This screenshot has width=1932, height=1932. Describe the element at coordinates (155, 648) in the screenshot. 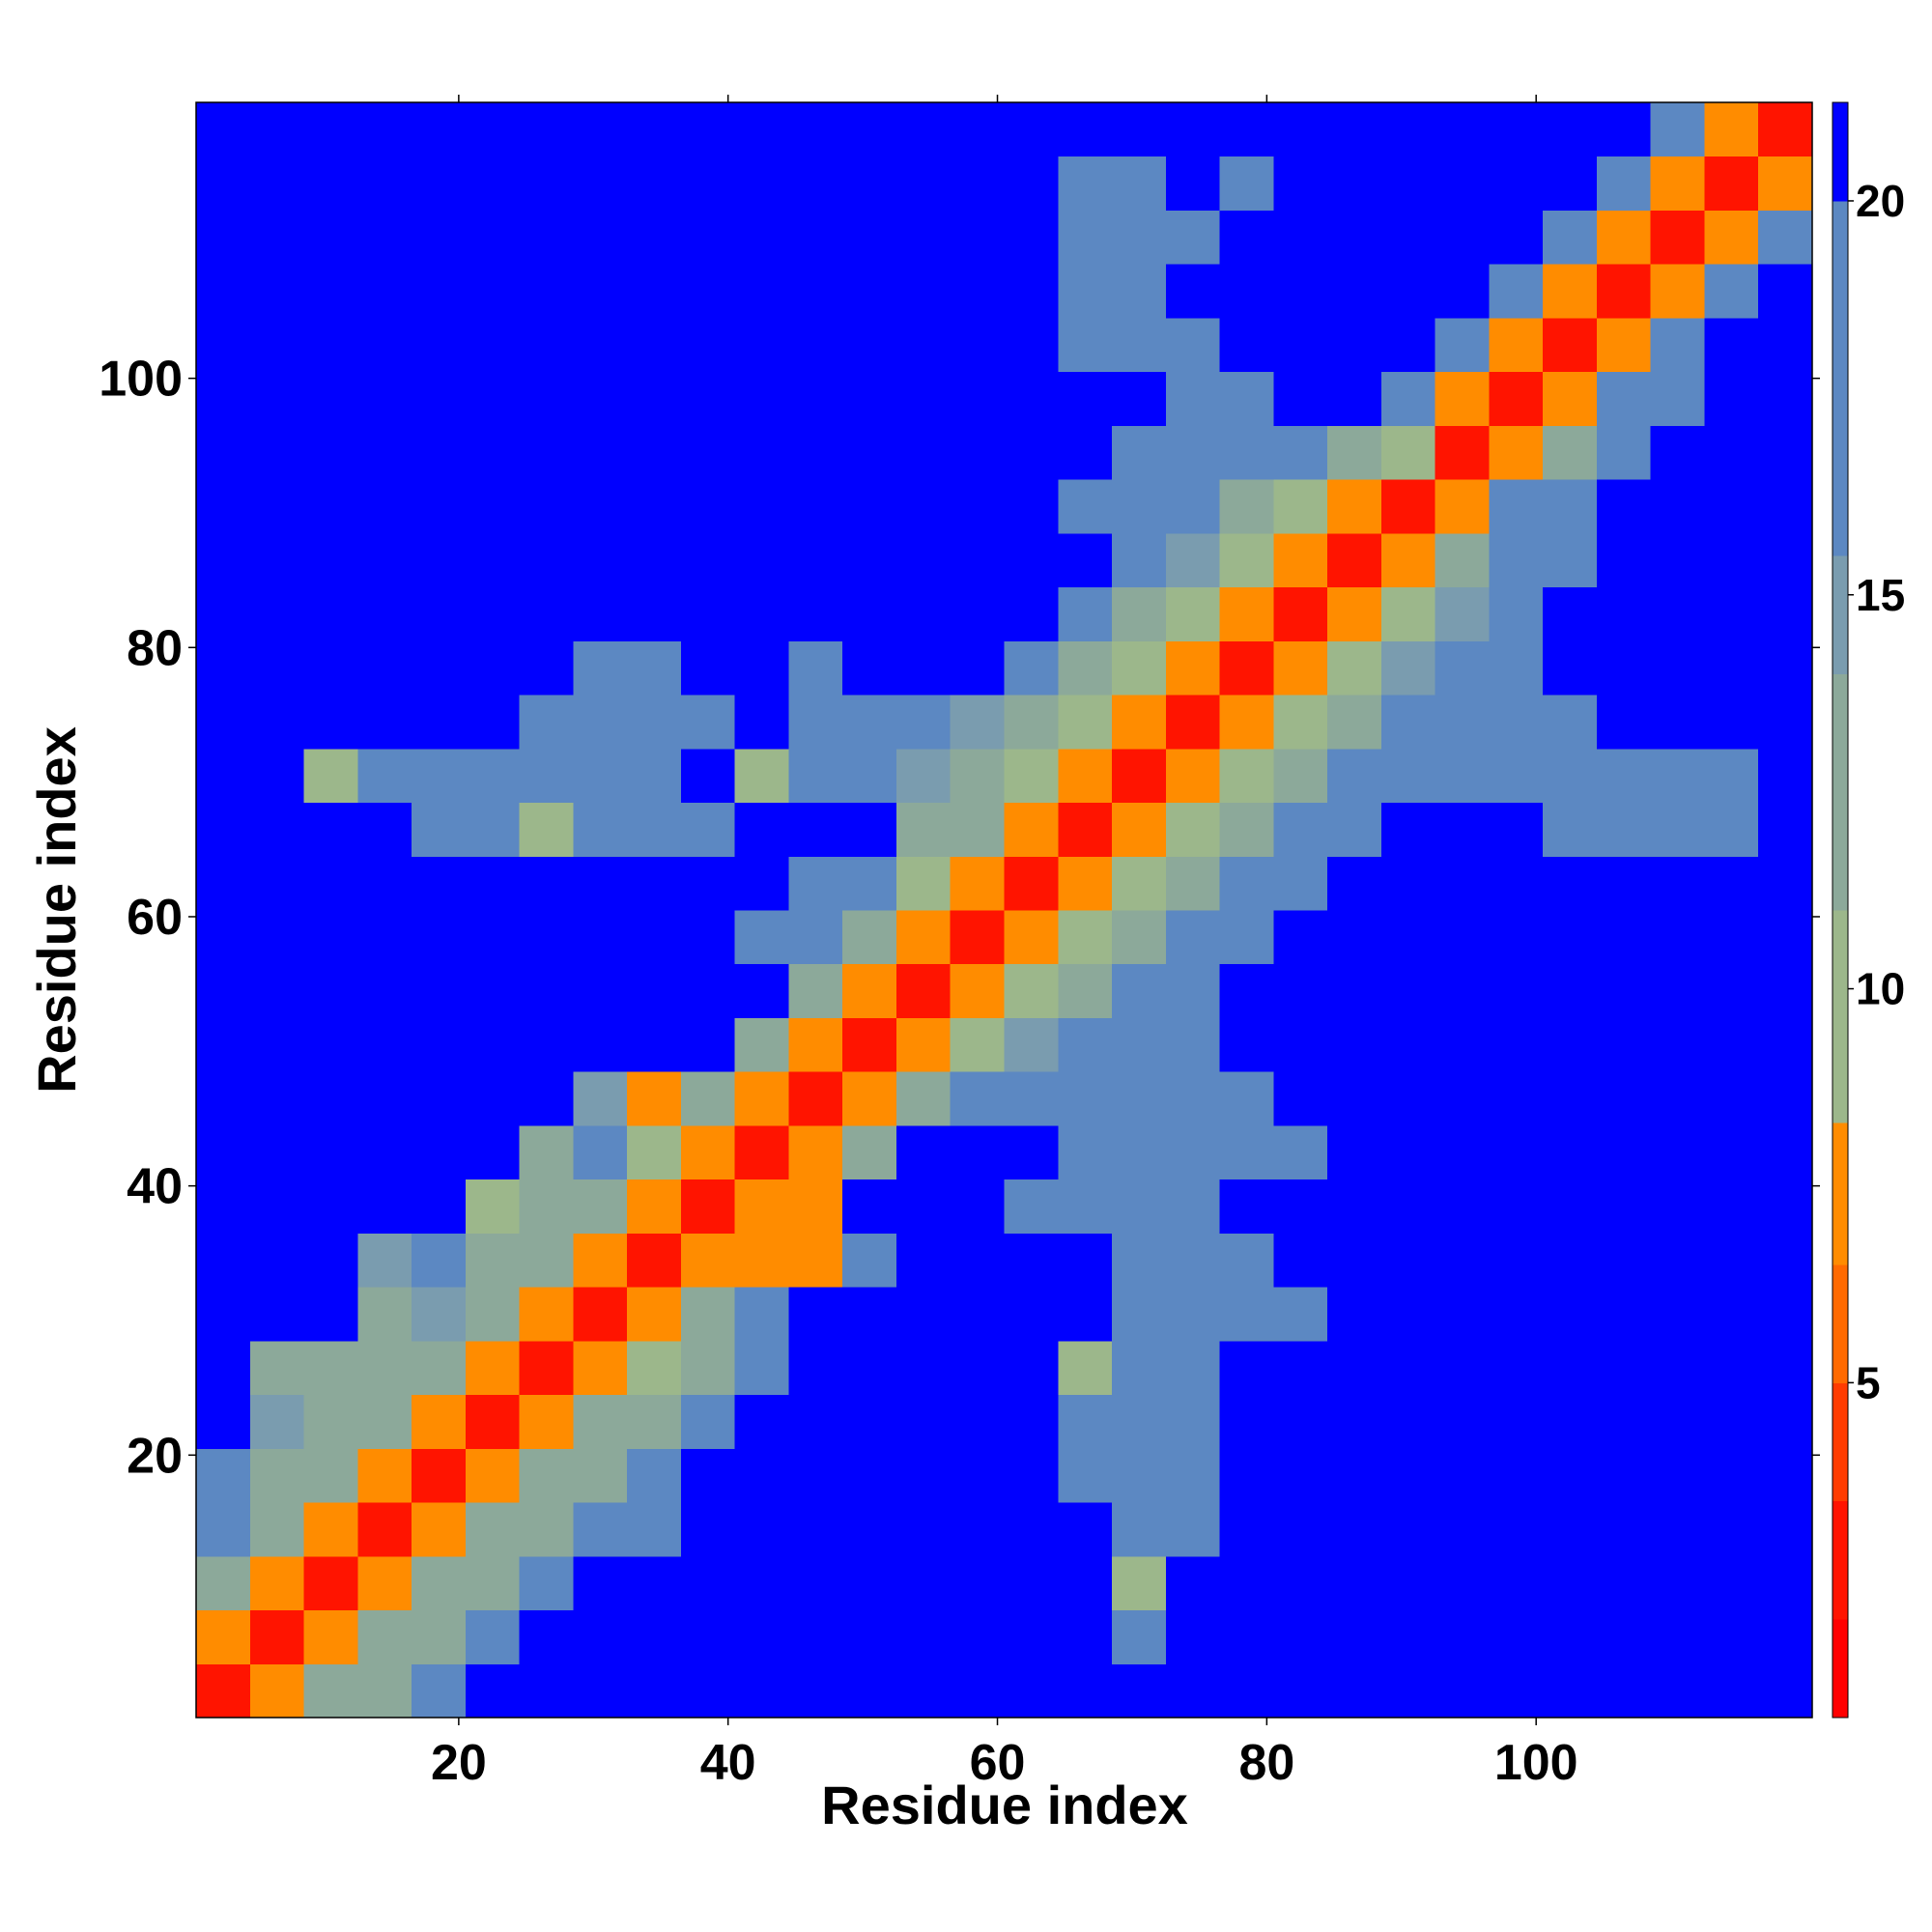

I see `y-tick-label: 80` at that location.